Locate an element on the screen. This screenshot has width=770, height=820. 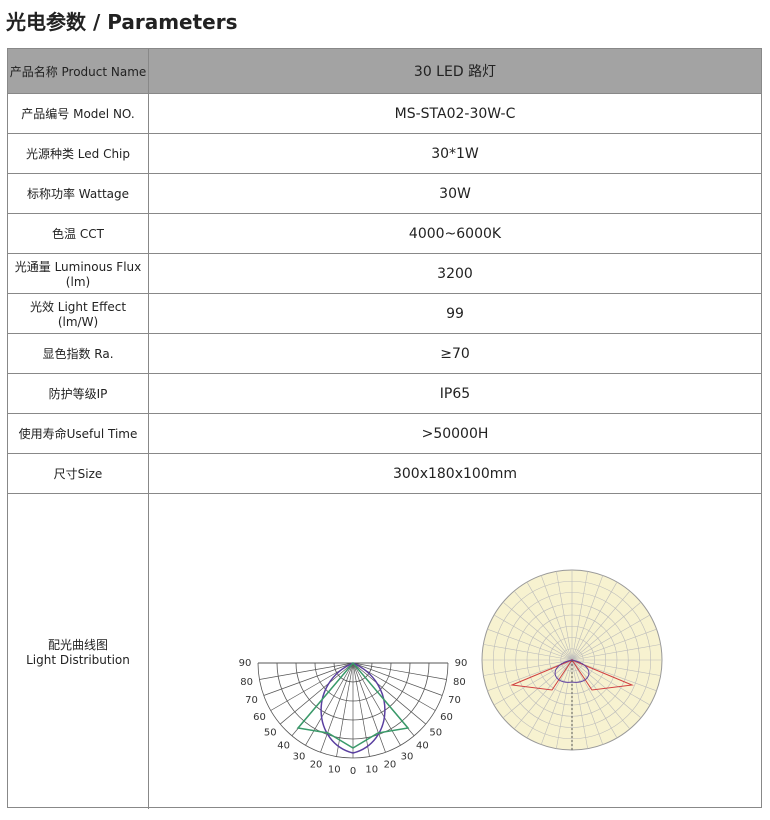
param-value: 3200 is located at coordinates (455, 273).